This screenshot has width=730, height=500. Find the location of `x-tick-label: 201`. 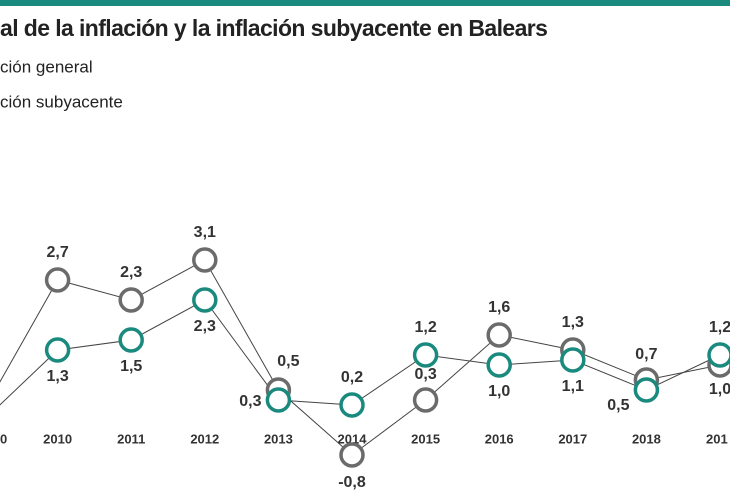

x-tick-label: 201 is located at coordinates (717, 438).